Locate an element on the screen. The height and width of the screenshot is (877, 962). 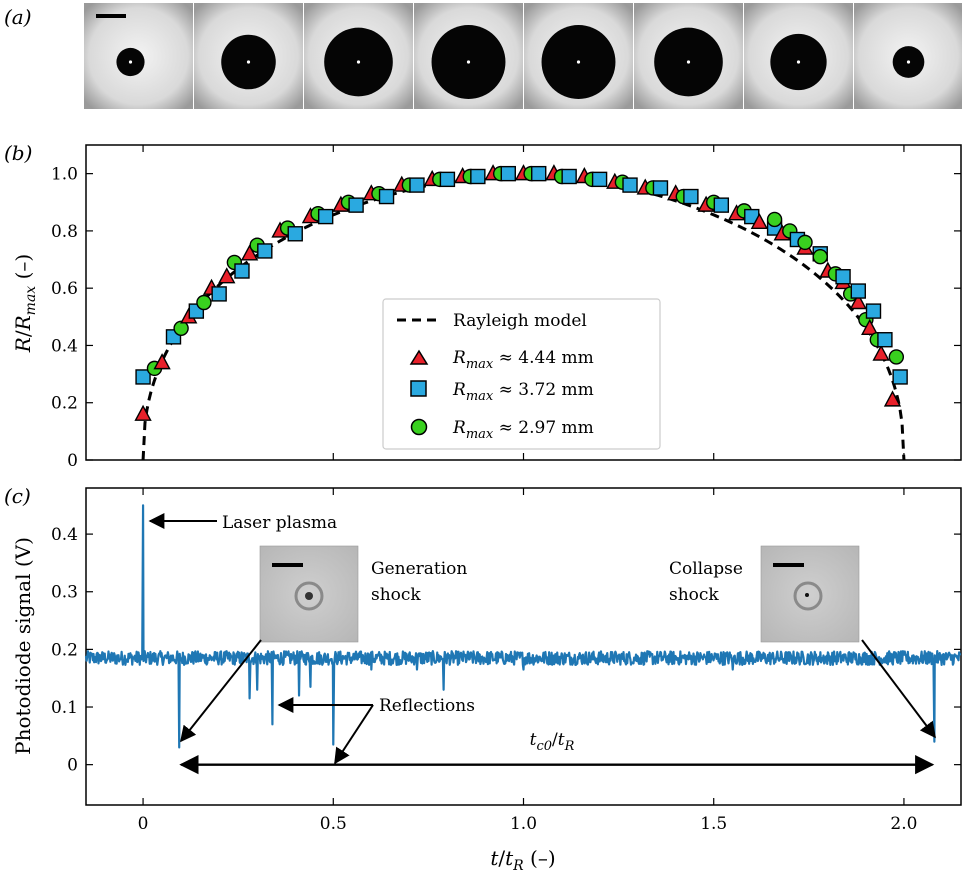
signal-xtick-label: 1.0 is located at coordinates (523, 824).